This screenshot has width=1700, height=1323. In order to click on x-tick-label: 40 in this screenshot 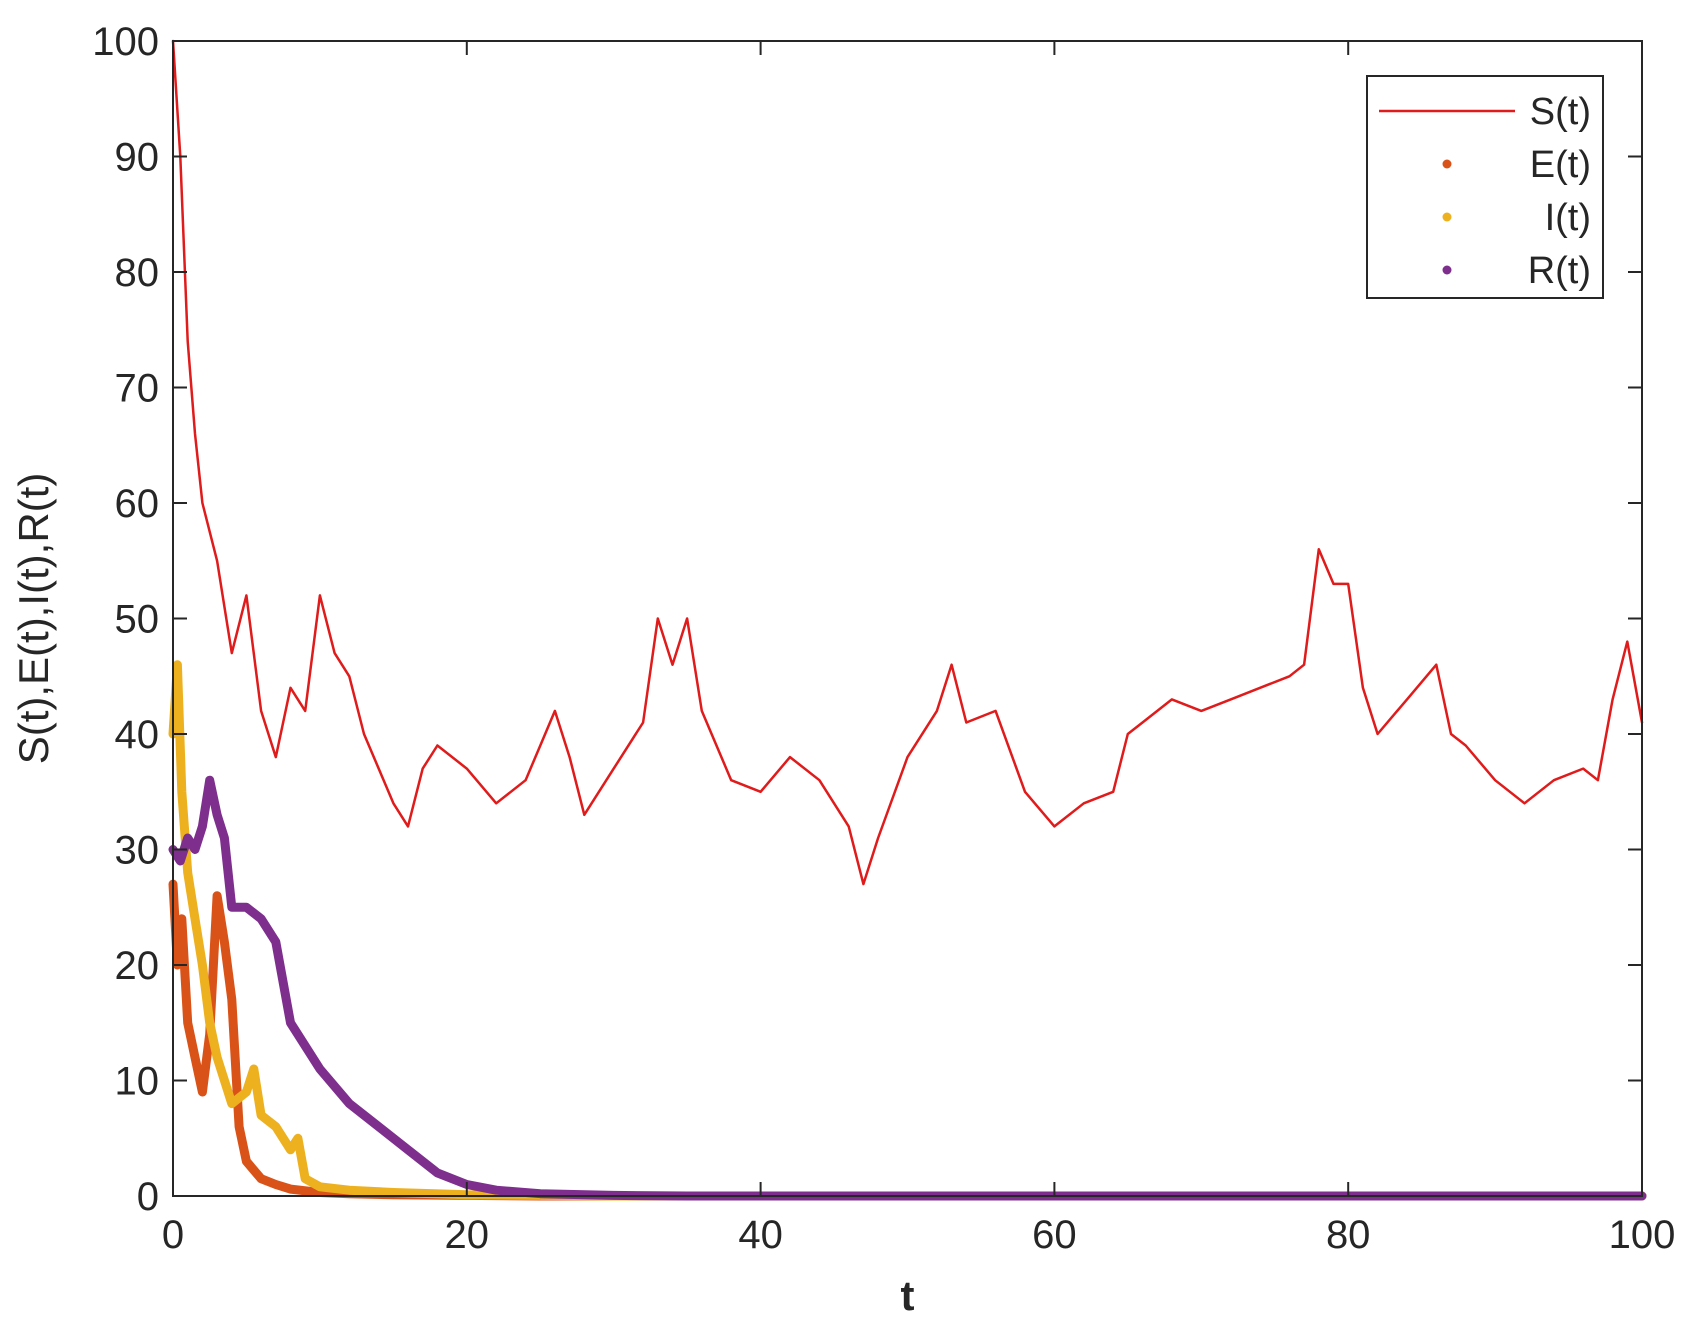, I will do `click(760, 1235)`.